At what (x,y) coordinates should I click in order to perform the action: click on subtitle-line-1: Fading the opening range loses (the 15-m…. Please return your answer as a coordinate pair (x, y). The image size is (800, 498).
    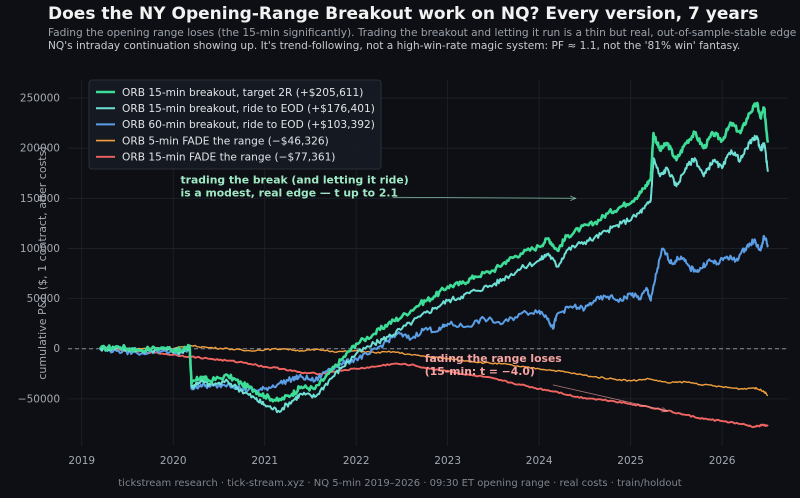
    Looking at the image, I should click on (424, 33).